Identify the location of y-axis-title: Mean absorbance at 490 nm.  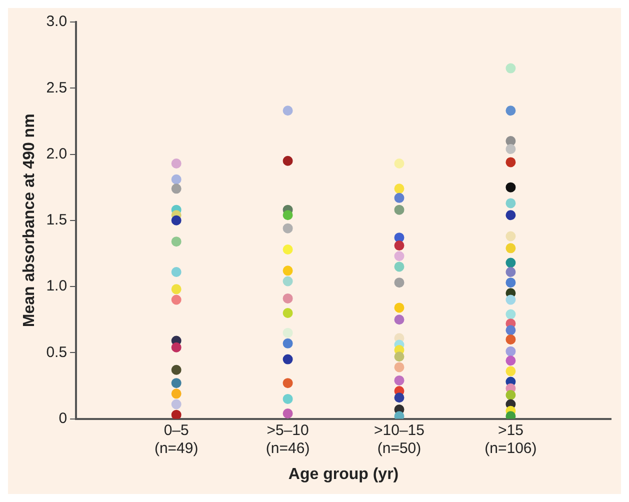
(29, 221).